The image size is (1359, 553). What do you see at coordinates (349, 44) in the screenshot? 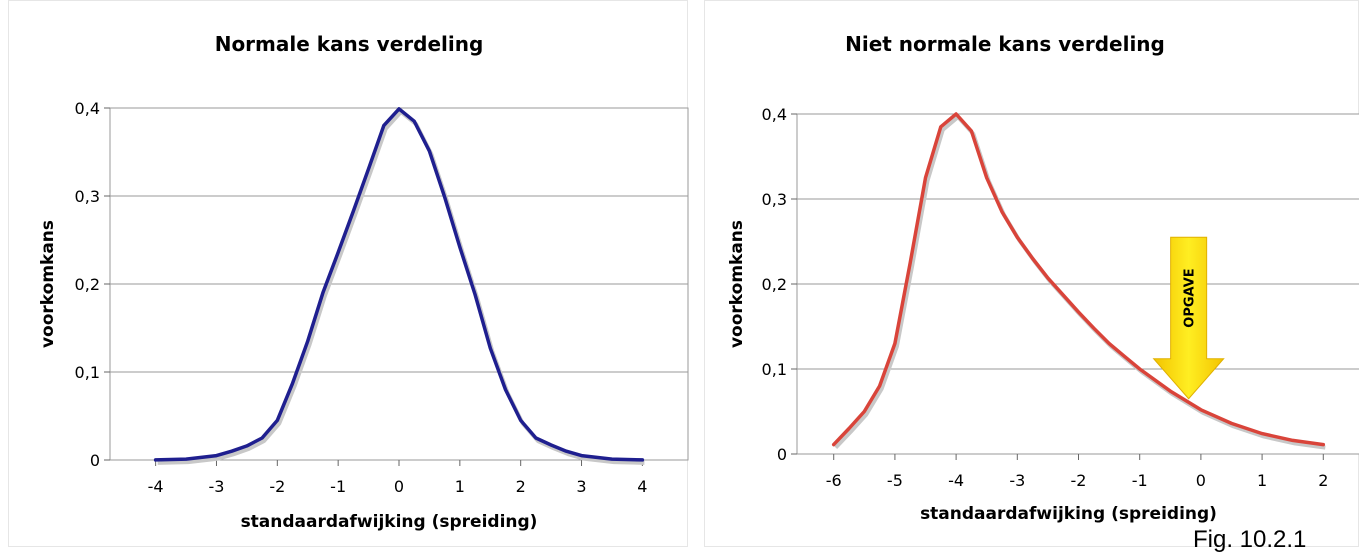
I see `chart-title: Normale kans verdeling` at bounding box center [349, 44].